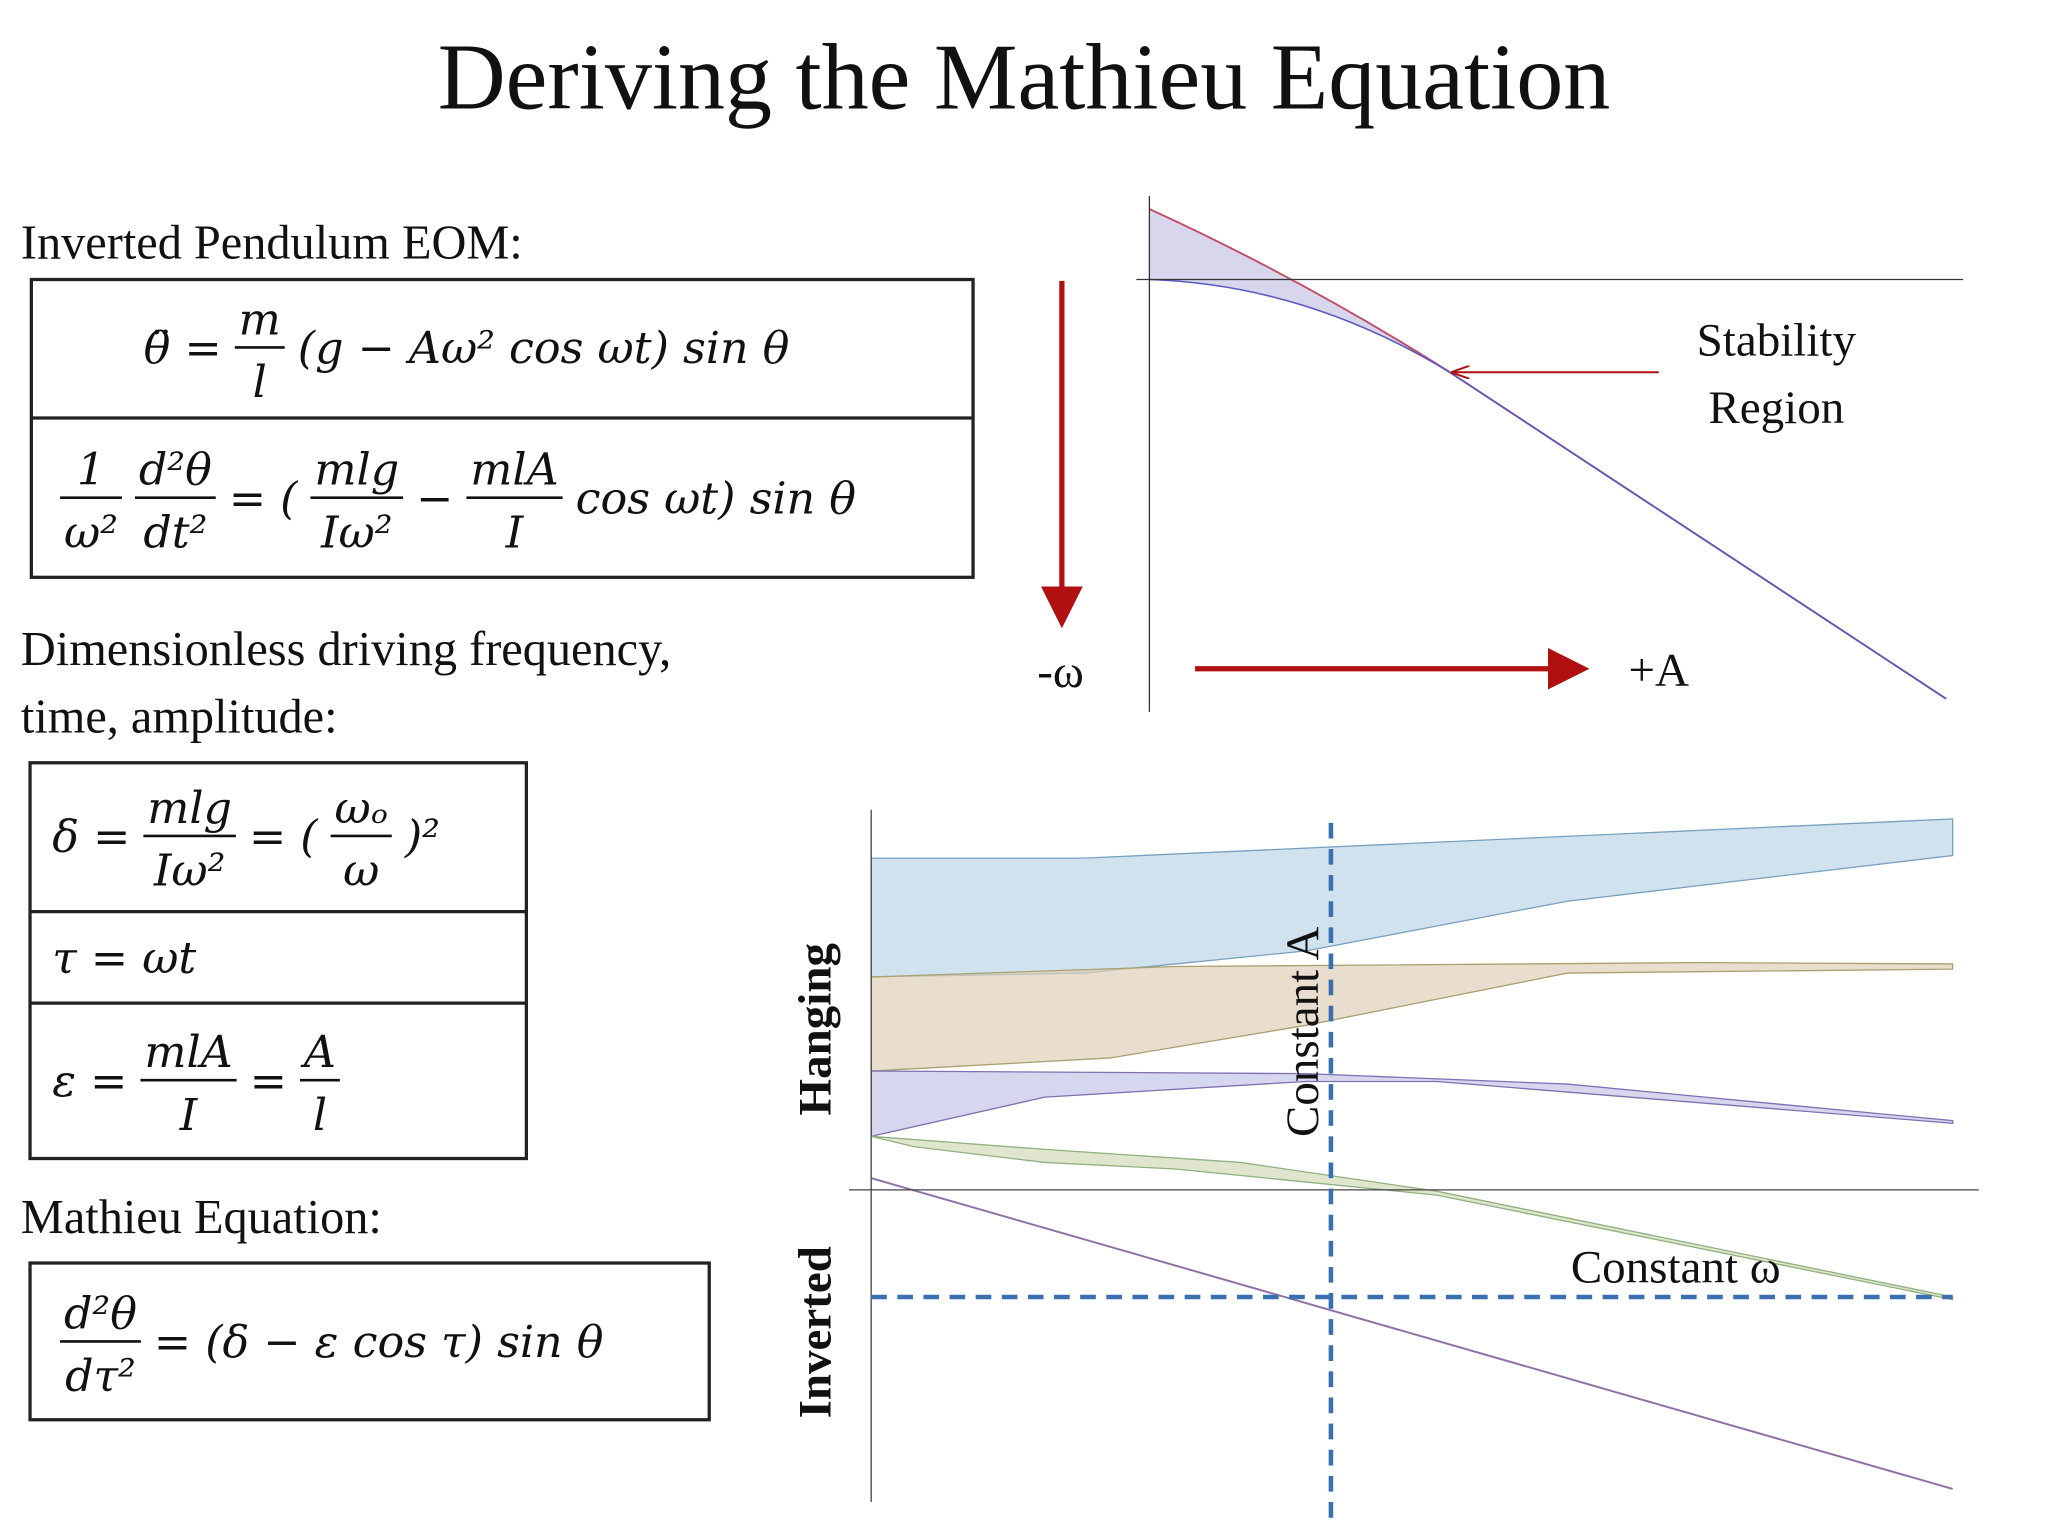  I want to click on math-text: ε =, so click(89, 1081).